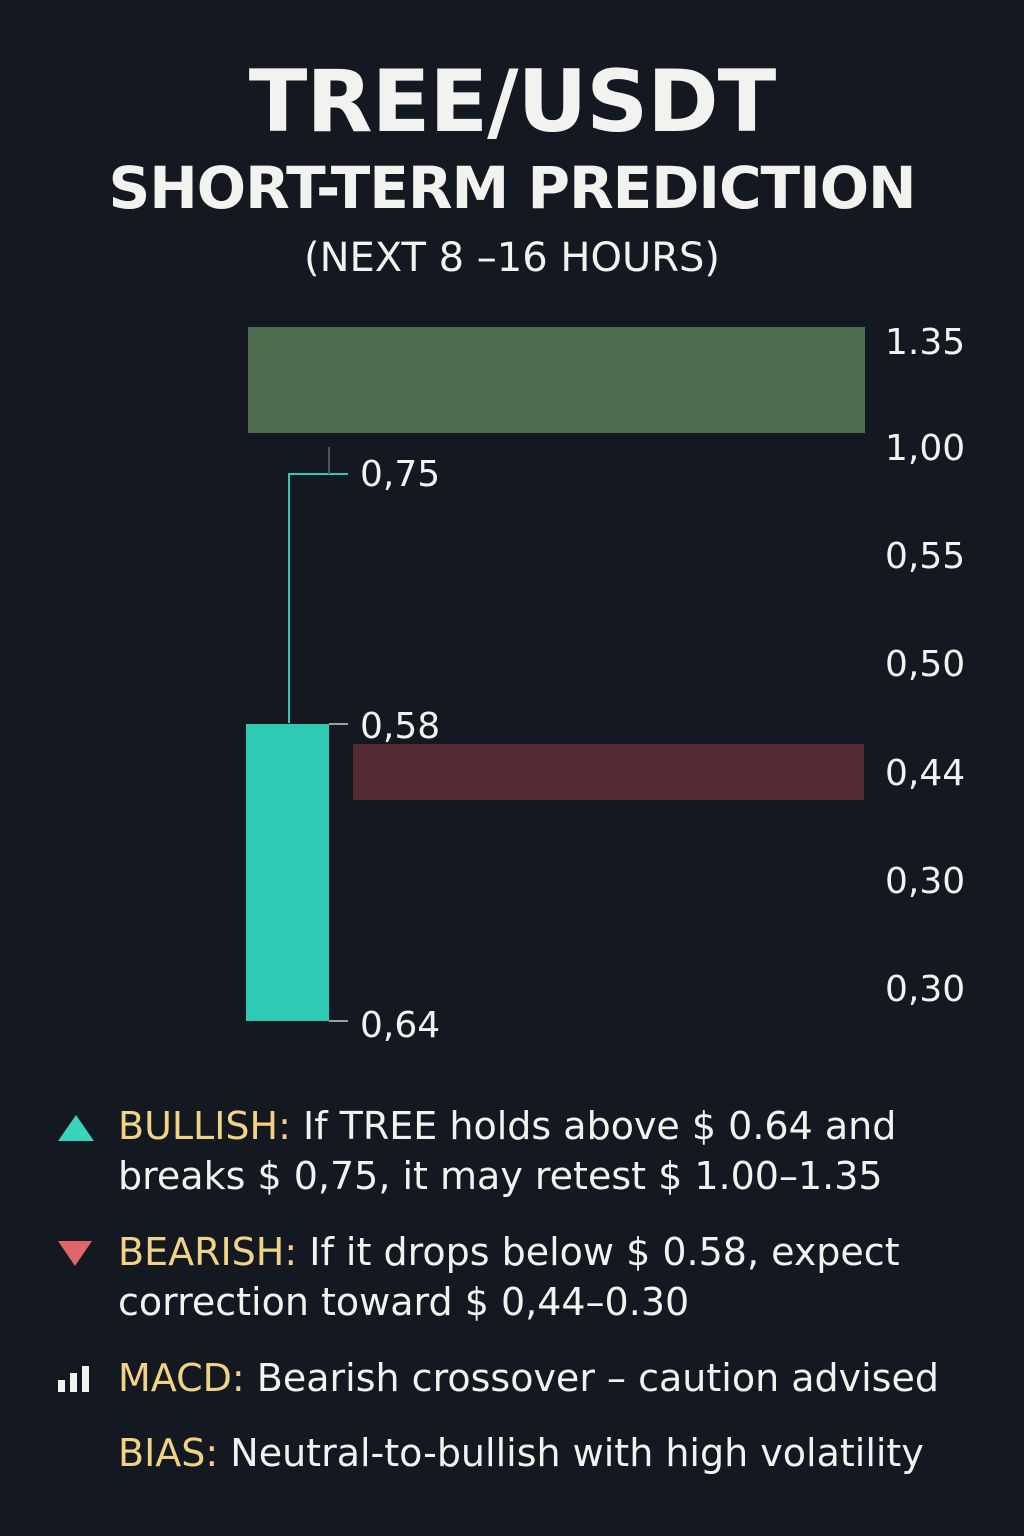 This screenshot has height=1536, width=1024. Describe the element at coordinates (556, 380) in the screenshot. I see `resistance-zone` at that location.